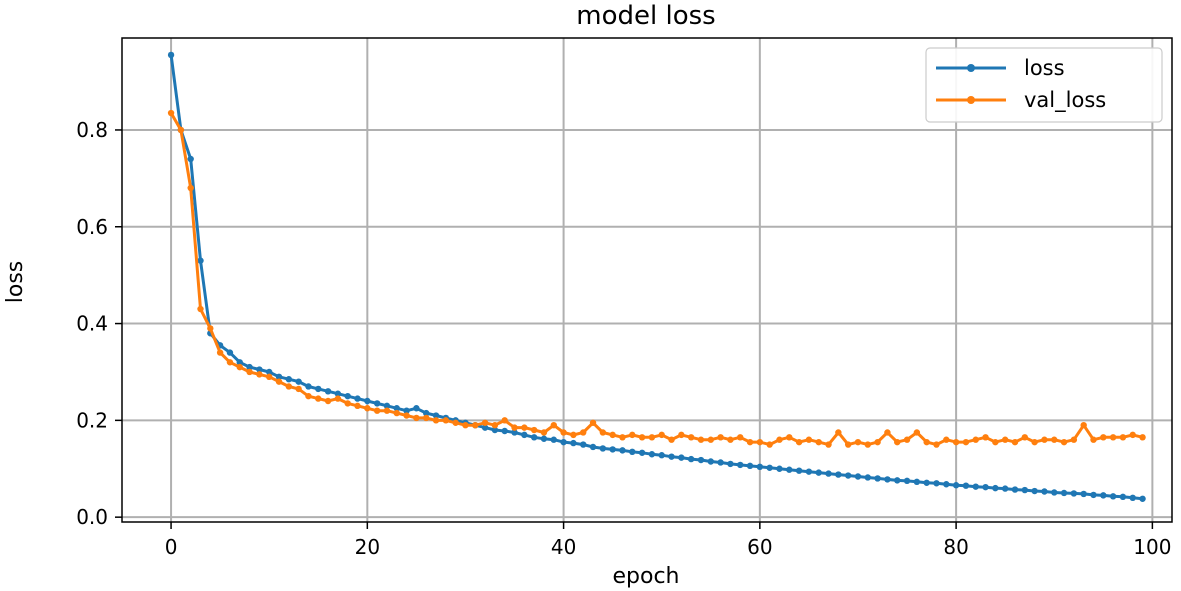  I want to click on x-axis-label: epoch, so click(646, 576).